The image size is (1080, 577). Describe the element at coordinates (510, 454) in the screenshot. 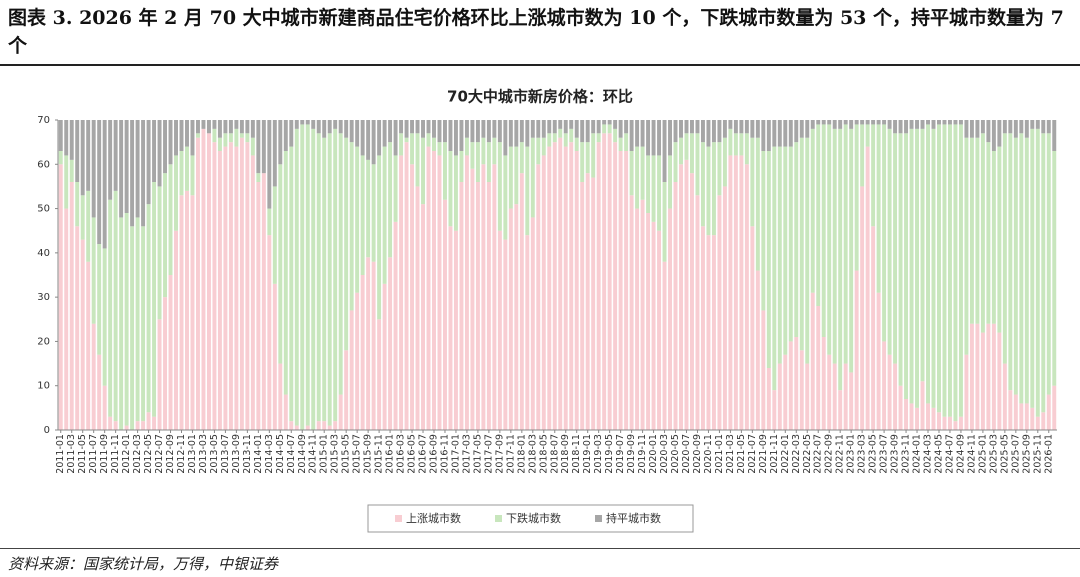

I see `x-tick-label: 2017-11` at that location.